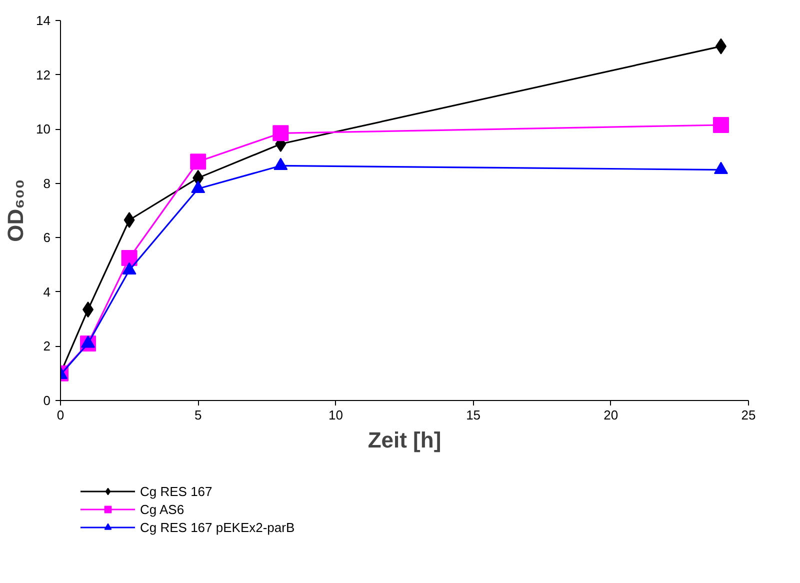 Image resolution: width=800 pixels, height=583 pixels. Describe the element at coordinates (47, 292) in the screenshot. I see `y-tick-label: 4` at that location.